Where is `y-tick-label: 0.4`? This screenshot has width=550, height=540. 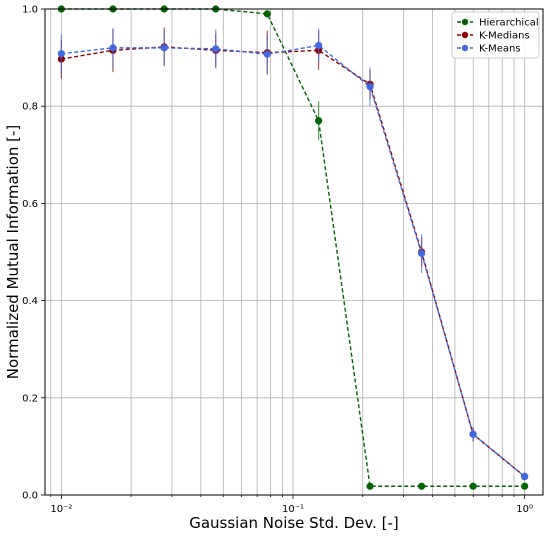
y-tick-label: 0.4 is located at coordinates (30, 301).